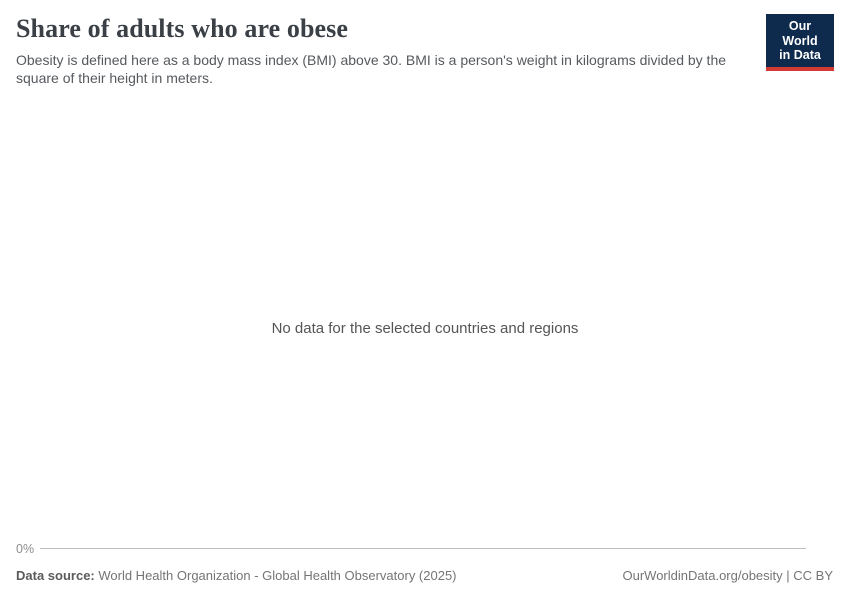  I want to click on owid-logo-line2: in Data, so click(800, 55).